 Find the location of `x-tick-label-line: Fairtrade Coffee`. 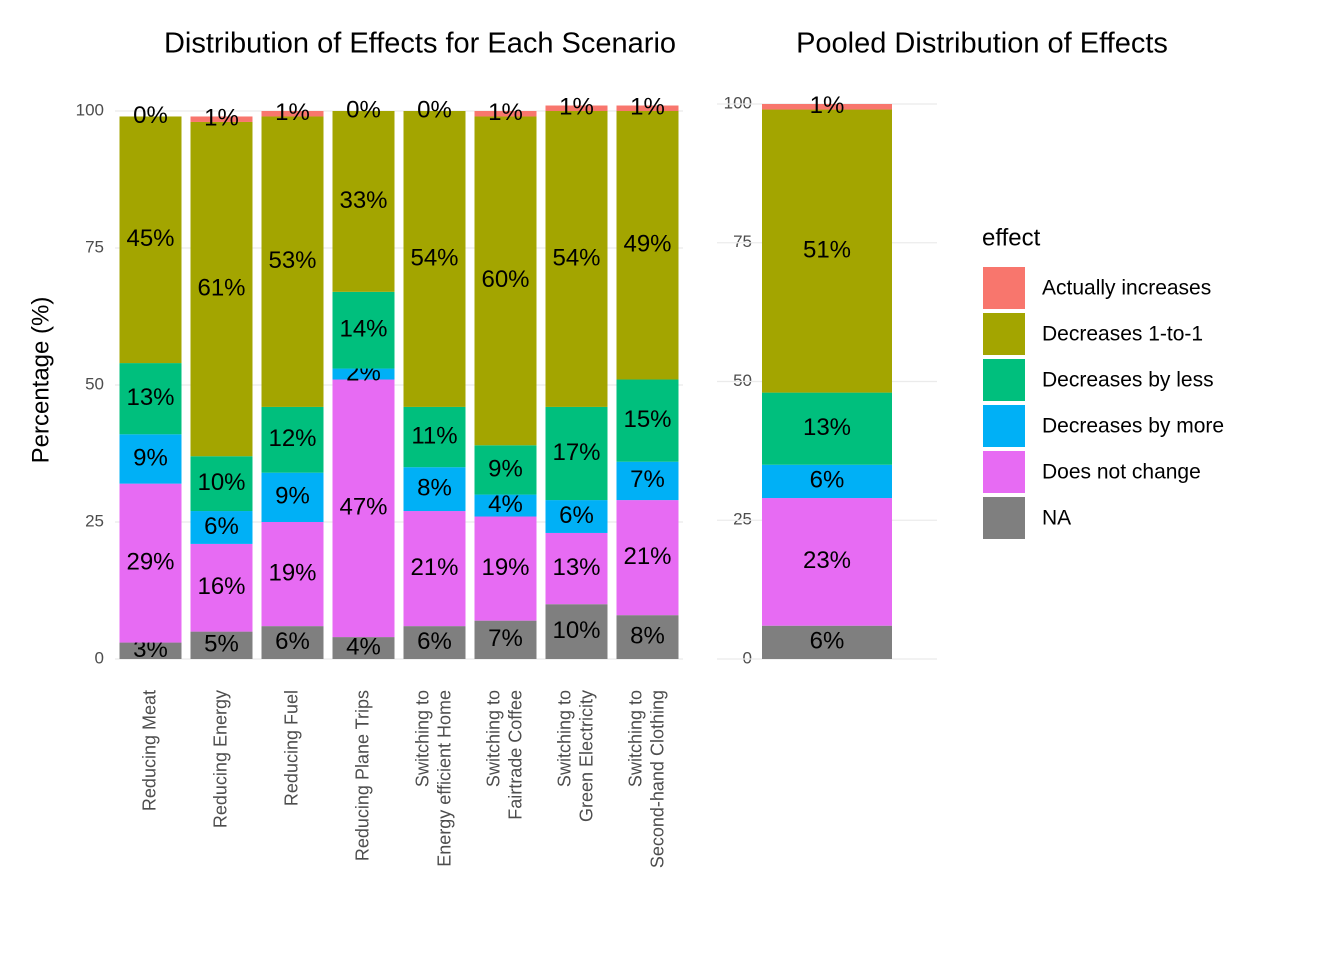

x-tick-label-line: Fairtrade Coffee is located at coordinates (515, 755).